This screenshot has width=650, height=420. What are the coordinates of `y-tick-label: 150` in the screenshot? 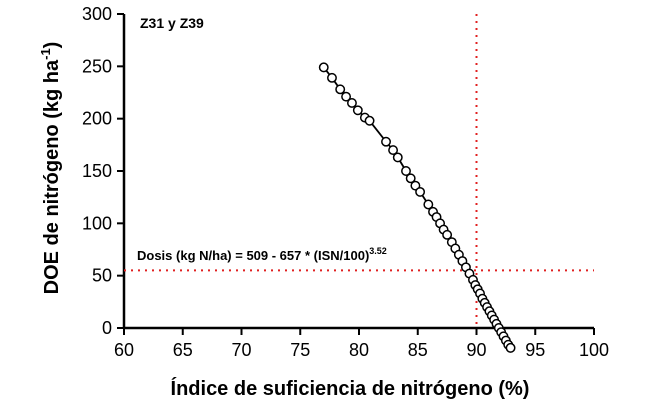 It's located at (97, 171).